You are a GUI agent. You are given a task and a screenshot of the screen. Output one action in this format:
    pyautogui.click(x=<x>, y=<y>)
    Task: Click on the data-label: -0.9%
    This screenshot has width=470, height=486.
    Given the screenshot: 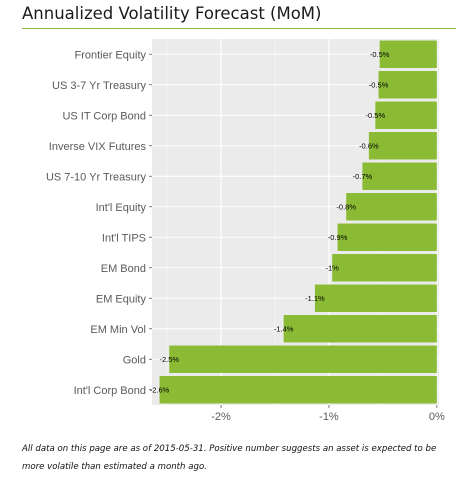 What is the action you would take?
    pyautogui.click(x=338, y=237)
    